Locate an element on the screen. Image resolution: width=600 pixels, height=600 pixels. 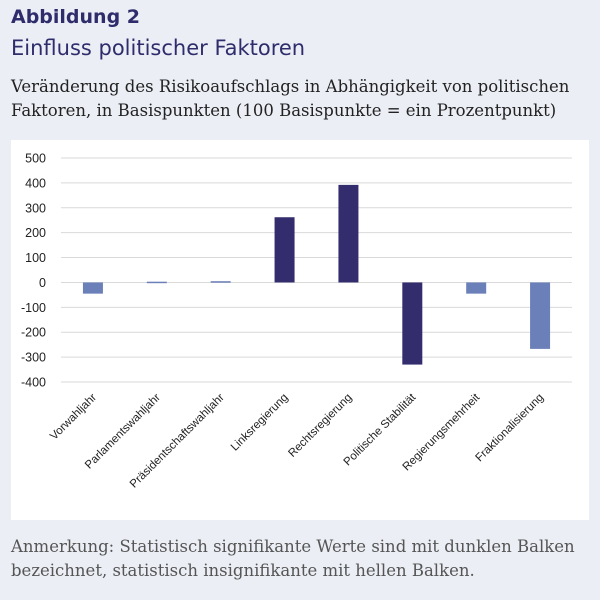
y-tick-label: -300 is located at coordinates (33, 358).